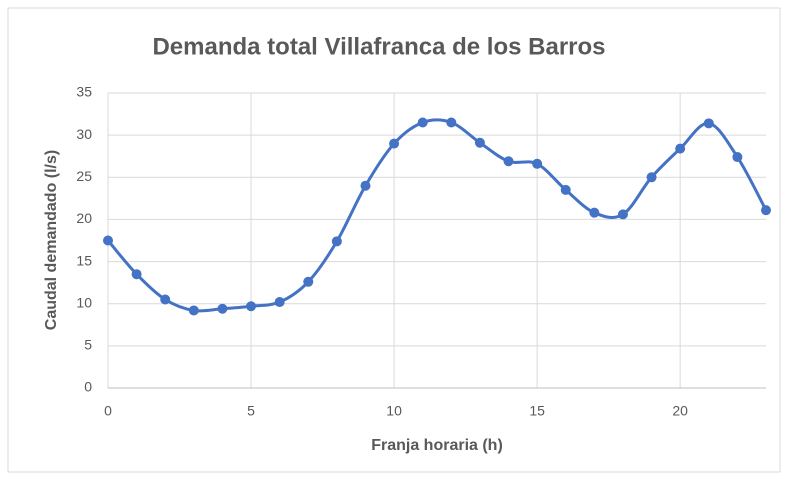 Image resolution: width=788 pixels, height=480 pixels. What do you see at coordinates (84, 218) in the screenshot?
I see `y-tick-label: 20` at bounding box center [84, 218].